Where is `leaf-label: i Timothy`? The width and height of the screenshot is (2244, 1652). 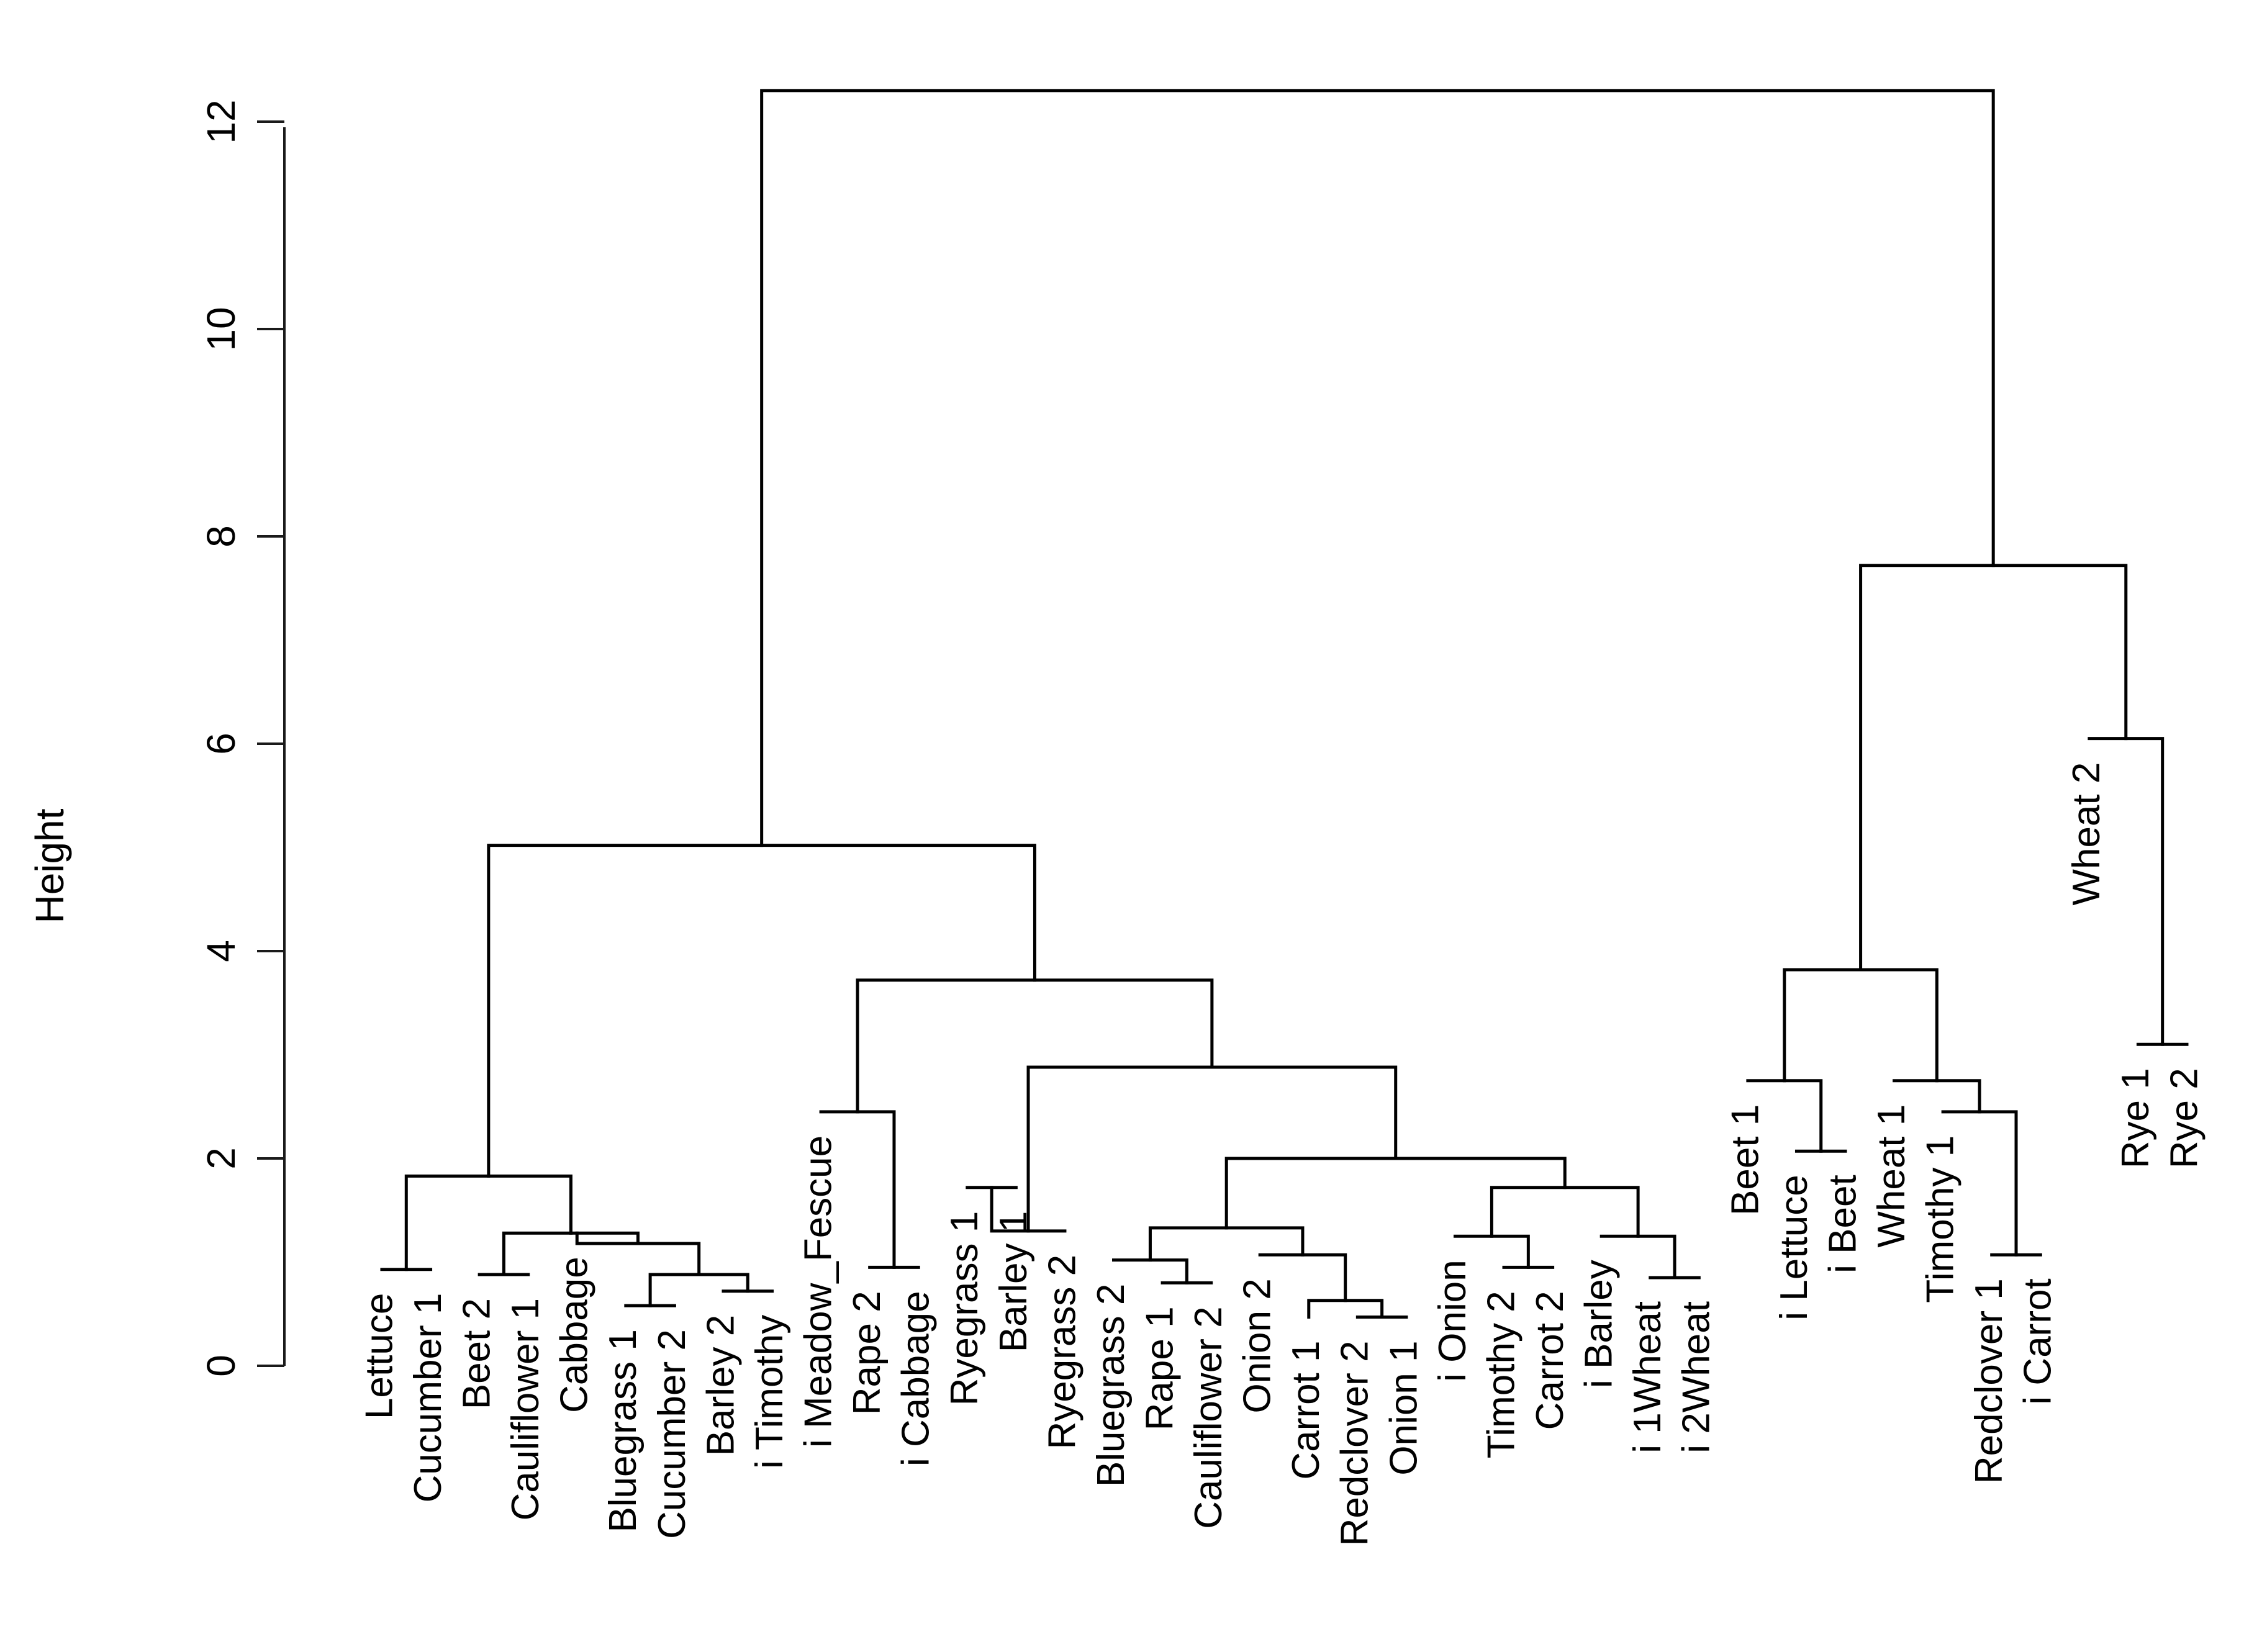
leaf-label: i Timothy is located at coordinates (769, 1392).